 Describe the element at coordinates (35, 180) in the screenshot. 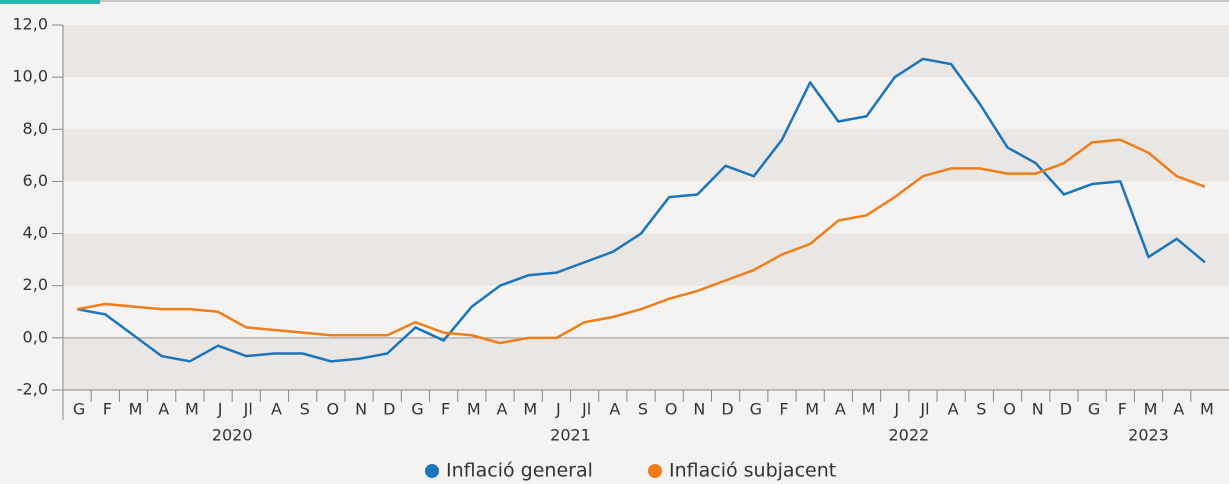

I see `y-tick-label: 6,0` at that location.